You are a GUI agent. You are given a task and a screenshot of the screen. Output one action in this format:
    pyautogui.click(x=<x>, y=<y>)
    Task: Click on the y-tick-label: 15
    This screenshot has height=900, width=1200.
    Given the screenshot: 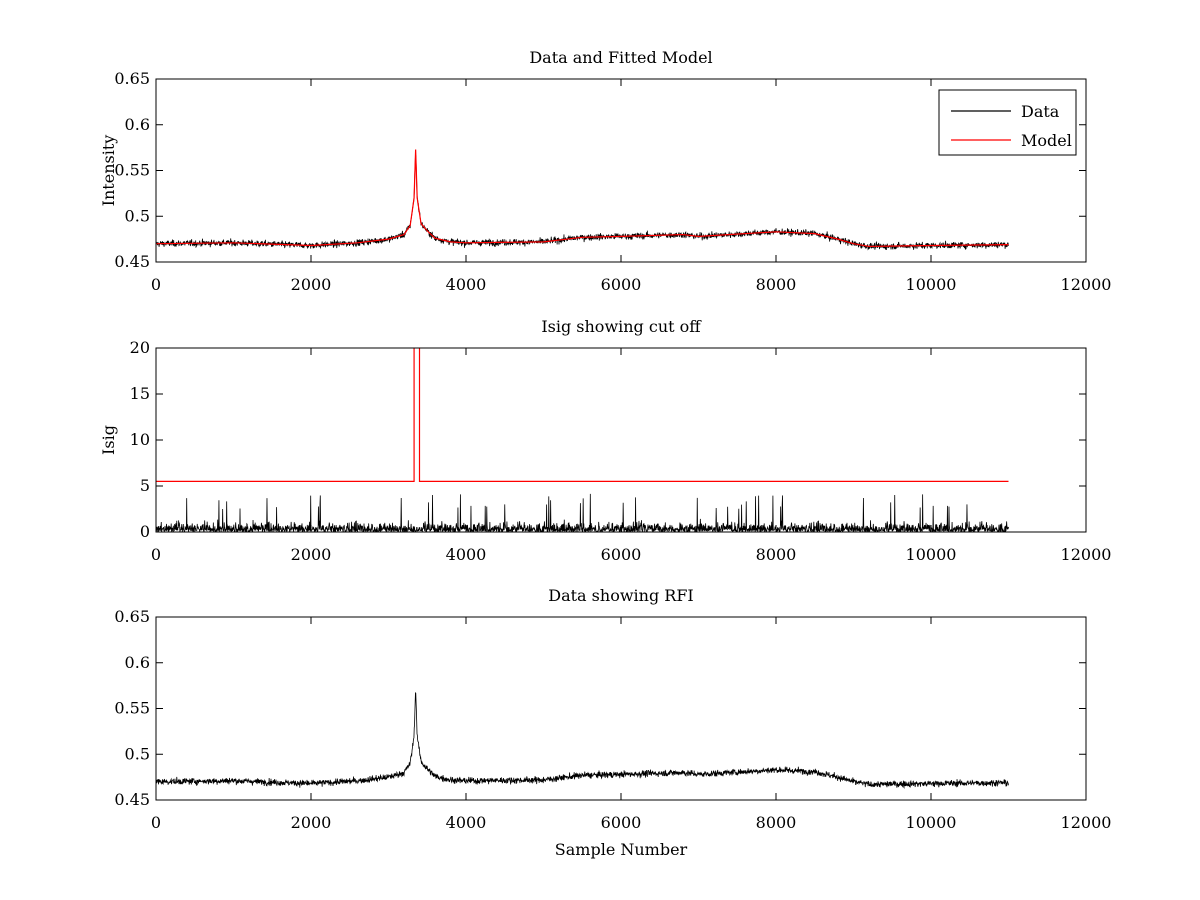 What is the action you would take?
    pyautogui.click(x=140, y=393)
    